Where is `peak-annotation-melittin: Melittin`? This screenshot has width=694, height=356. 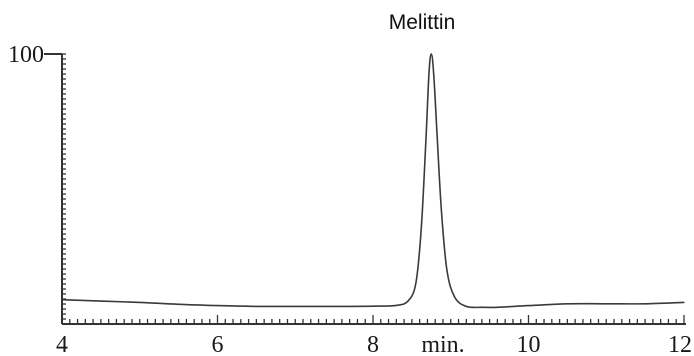 peak-annotation-melittin: Melittin is located at coordinates (422, 22).